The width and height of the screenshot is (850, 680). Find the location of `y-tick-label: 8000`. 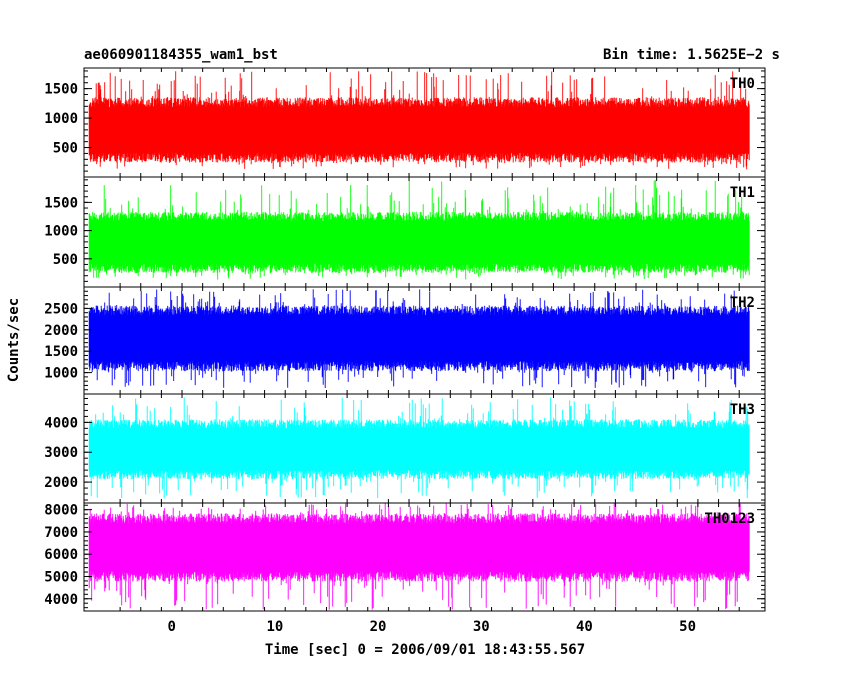

y-tick-label: 8000 is located at coordinates (61, 511).